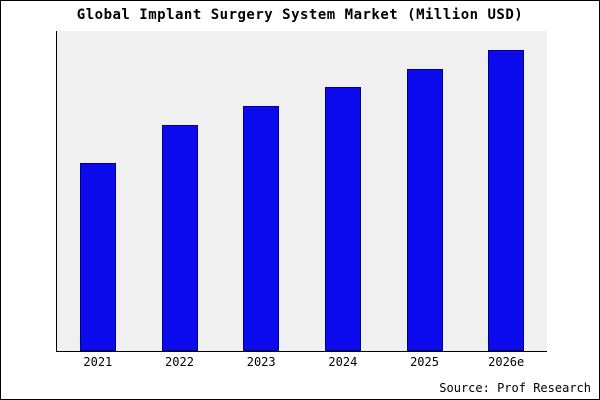 This screenshot has height=400, width=600. Describe the element at coordinates (506, 200) in the screenshot. I see `bar-2026e` at that location.